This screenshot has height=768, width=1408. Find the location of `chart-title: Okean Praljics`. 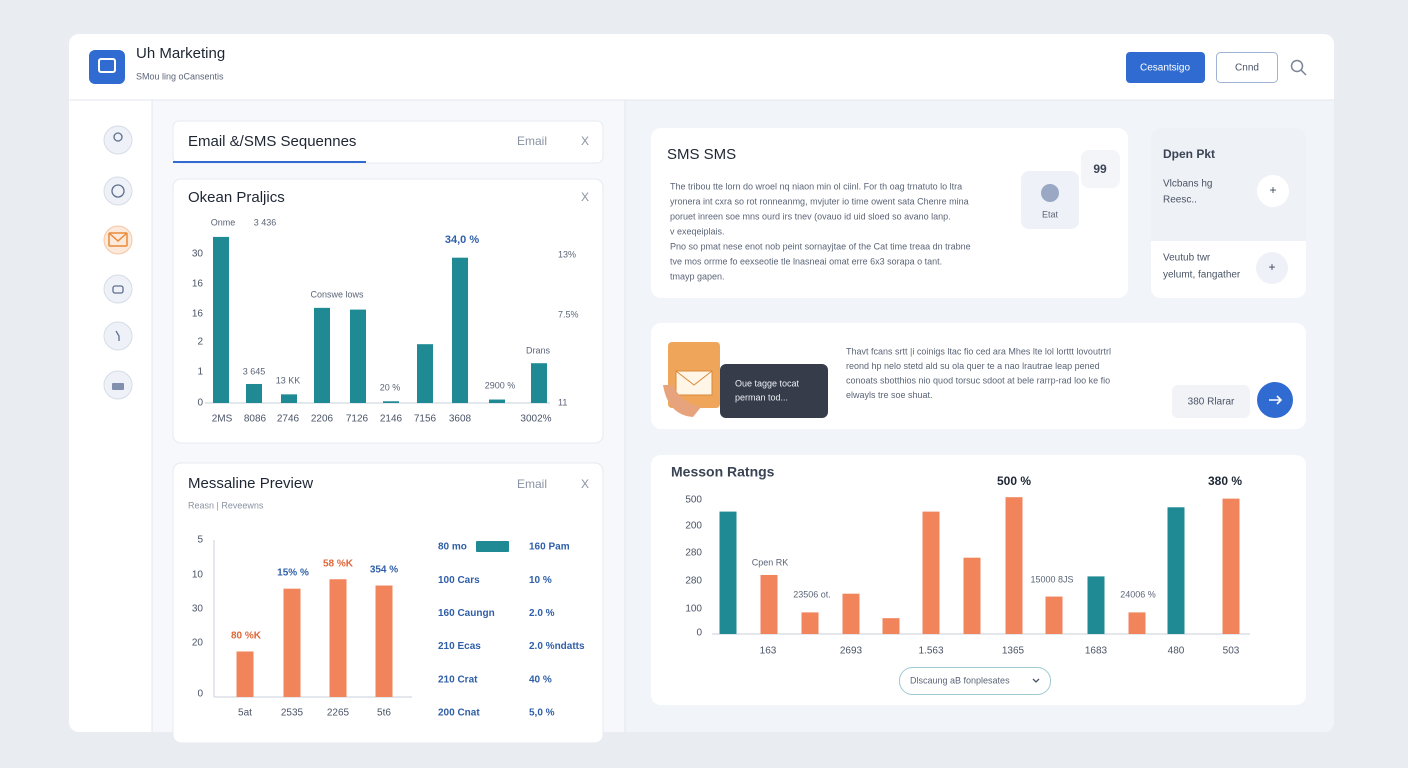

chart-title: Okean Praljics is located at coordinates (236, 197).